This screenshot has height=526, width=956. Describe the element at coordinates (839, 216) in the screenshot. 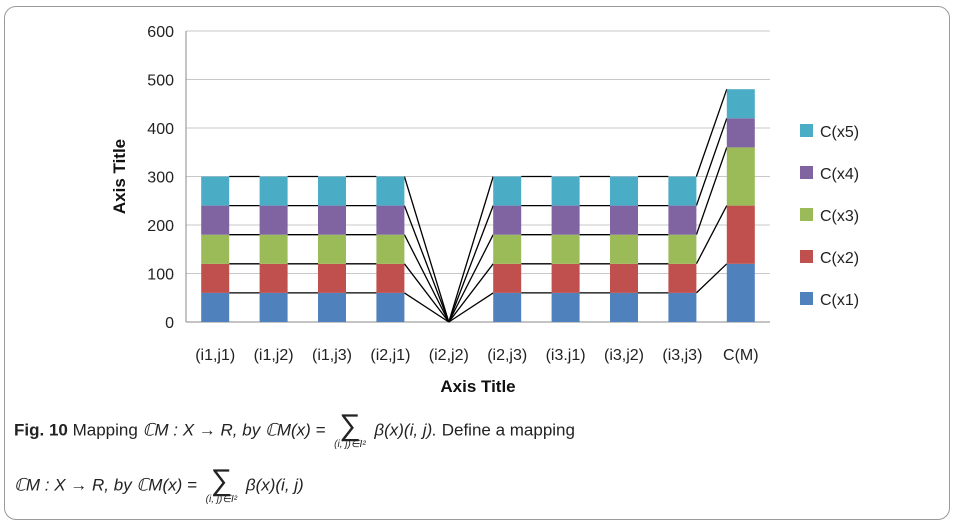

I see `legend-label: C(x3)` at that location.